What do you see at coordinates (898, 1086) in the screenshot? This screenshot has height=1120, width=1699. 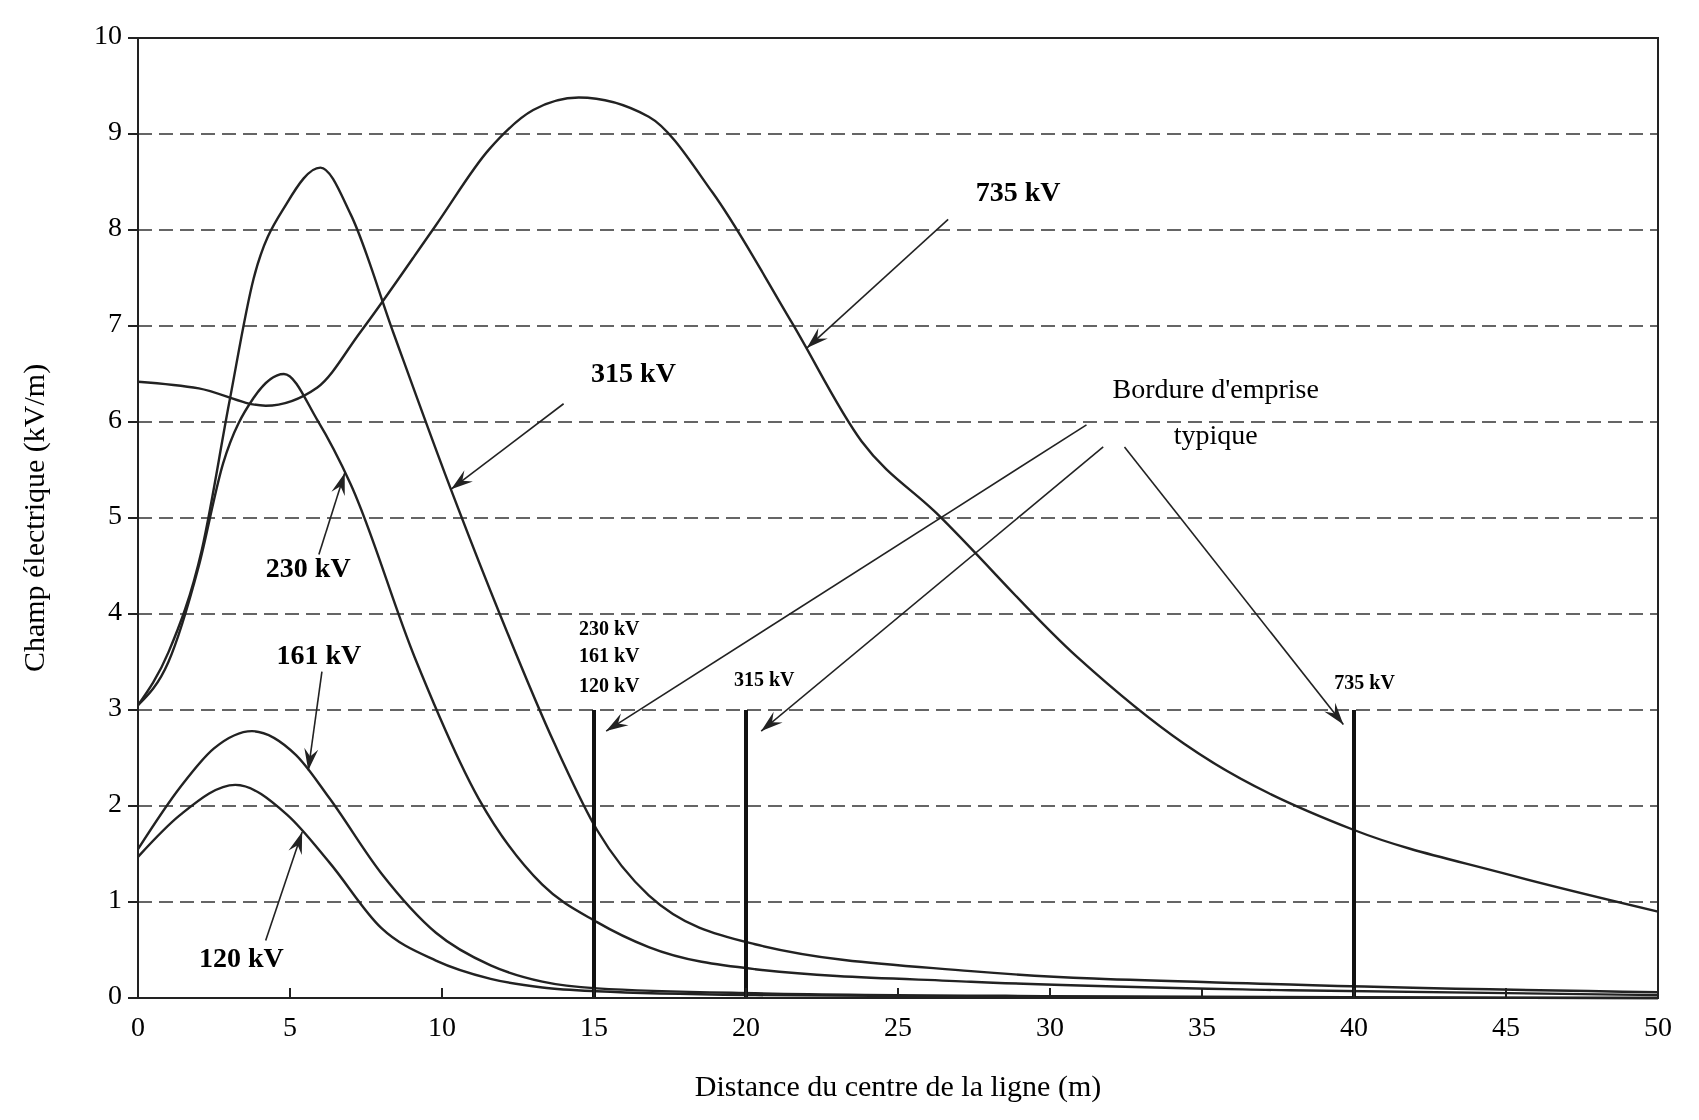 I see `x-axis-title: Distance du centre de la ligne (m)` at bounding box center [898, 1086].